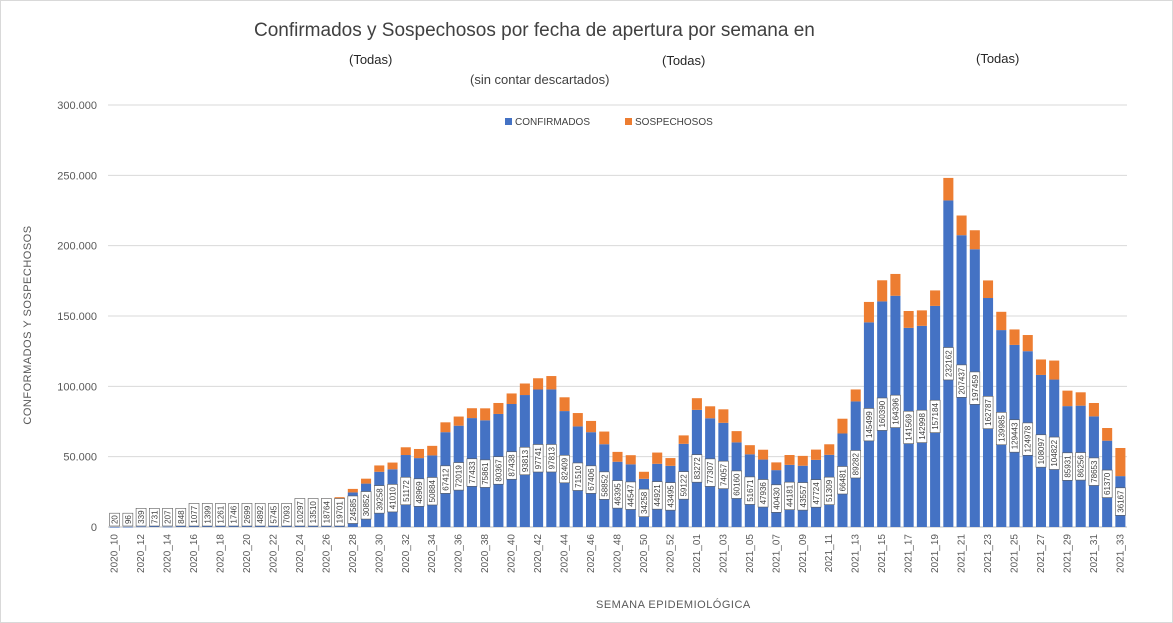 The image size is (1173, 623). What do you see at coordinates (882, 553) in the screenshot?
I see `x-tick-label: 2021_15` at bounding box center [882, 553].